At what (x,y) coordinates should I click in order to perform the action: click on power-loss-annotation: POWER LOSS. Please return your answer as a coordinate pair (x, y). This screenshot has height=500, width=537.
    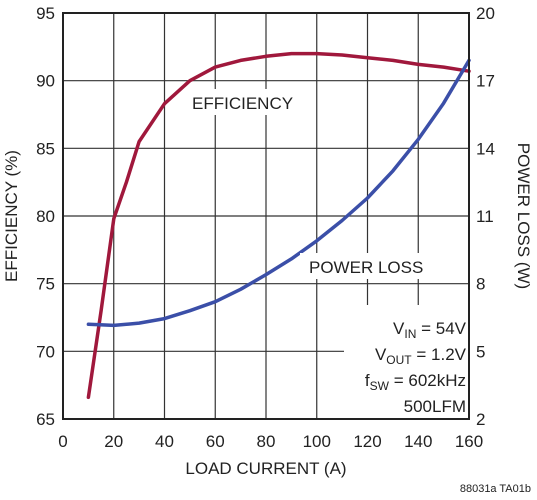
    Looking at the image, I should click on (366, 267).